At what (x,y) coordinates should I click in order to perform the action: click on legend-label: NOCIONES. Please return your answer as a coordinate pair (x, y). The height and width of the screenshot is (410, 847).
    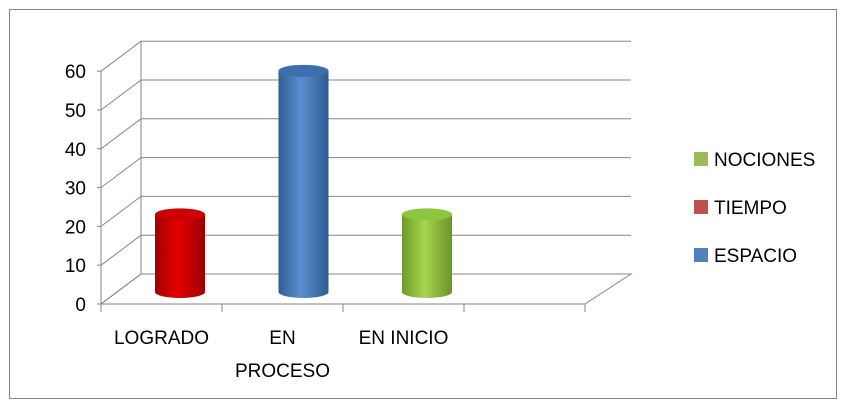
    Looking at the image, I should click on (764, 160).